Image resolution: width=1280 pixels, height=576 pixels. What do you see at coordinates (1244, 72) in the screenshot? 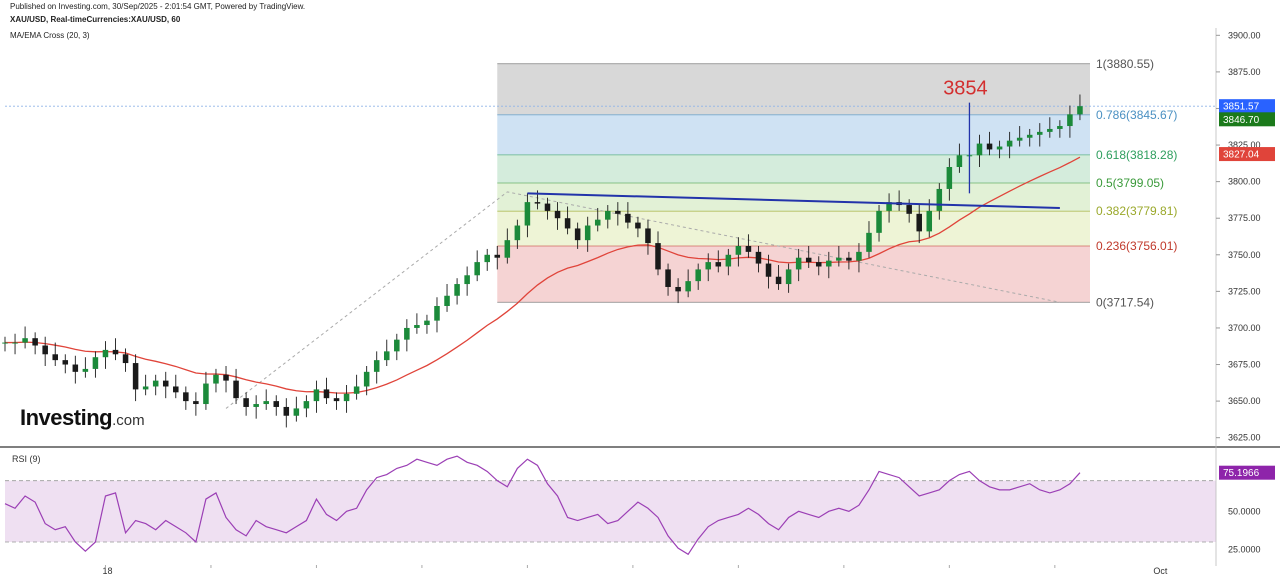
I see `price-tick-label: 3875.00` at bounding box center [1244, 72].